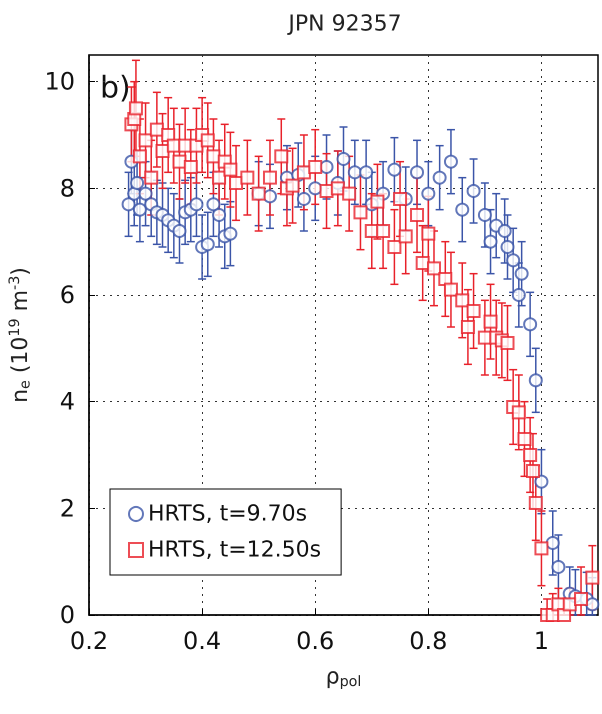 The height and width of the screenshot is (714, 602). I want to click on x-axis-title: ρpol, so click(344, 677).